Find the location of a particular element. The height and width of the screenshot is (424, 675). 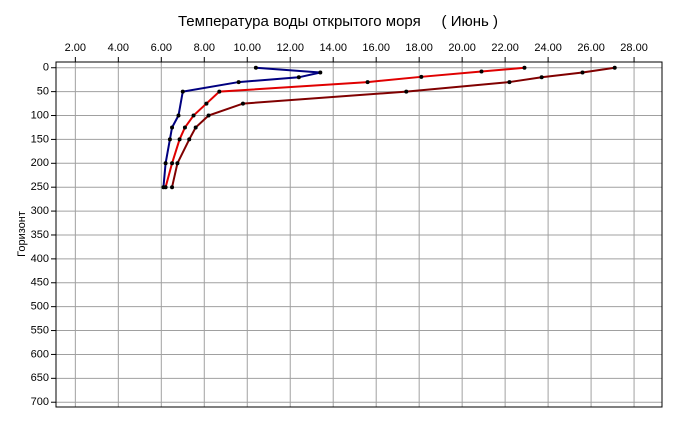

x-tick-label: 6.00 is located at coordinates (161, 48).